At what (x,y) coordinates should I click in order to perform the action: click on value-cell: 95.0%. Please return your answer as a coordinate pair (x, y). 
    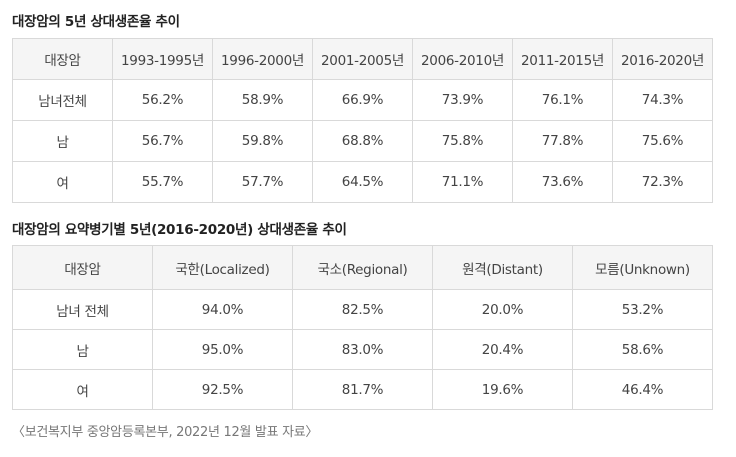
    Looking at the image, I should click on (222, 349).